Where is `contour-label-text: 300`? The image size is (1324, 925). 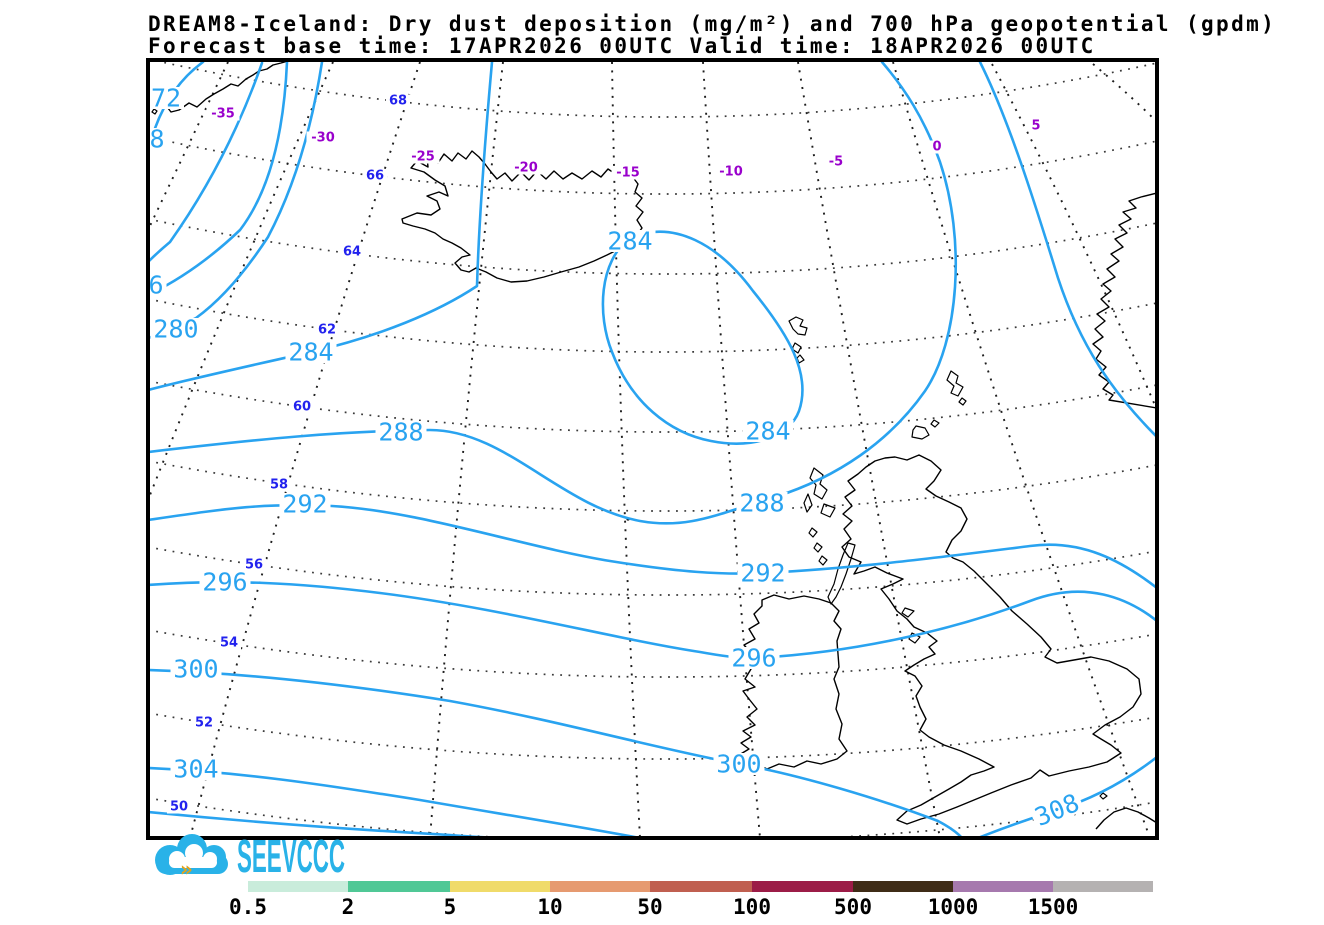 contour-label-text: 300 is located at coordinates (195, 669).